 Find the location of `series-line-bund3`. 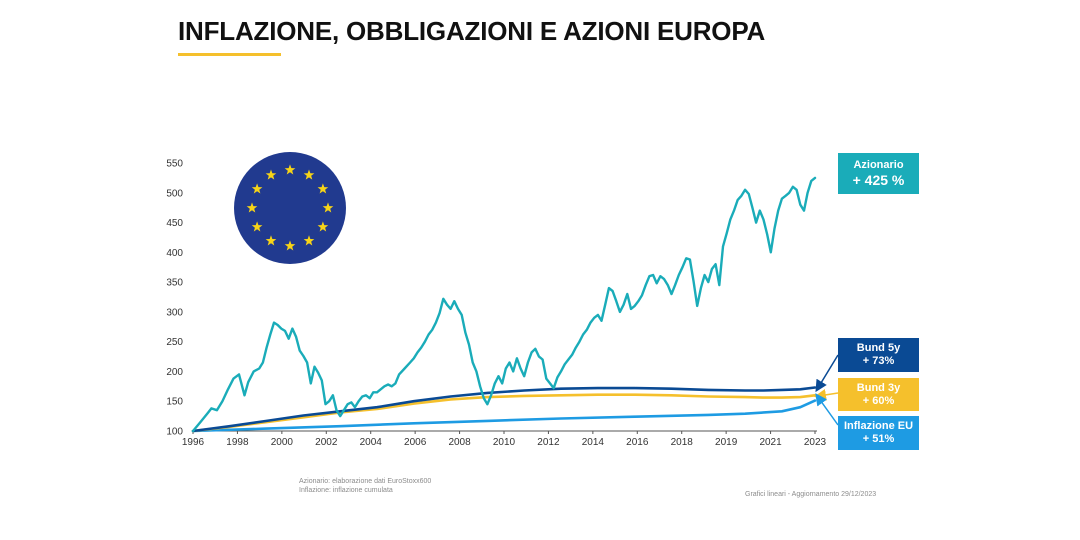

series-line-bund3 is located at coordinates (504, 413).